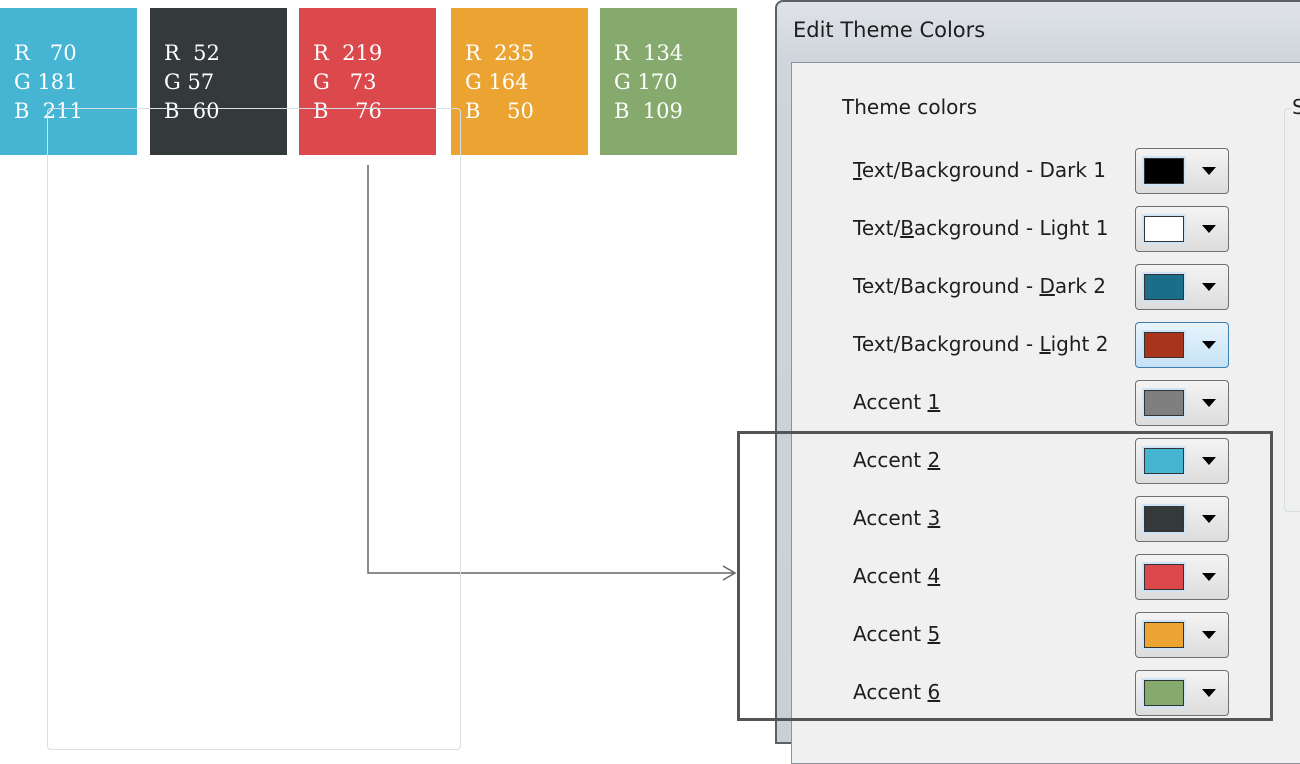 This screenshot has width=1300, height=764. I want to click on label-mnemonic: 4, so click(934, 576).